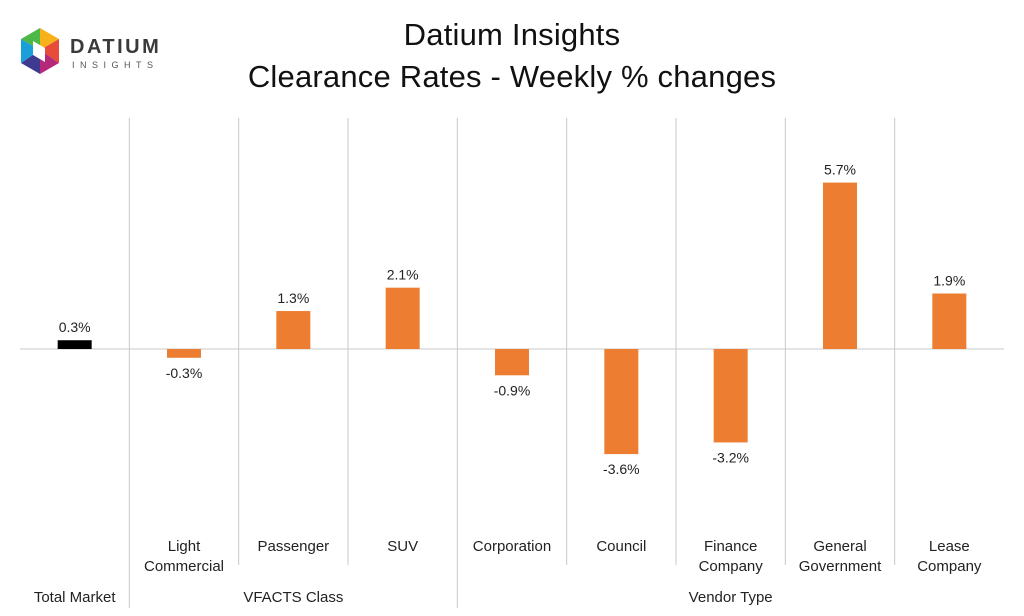 The height and width of the screenshot is (616, 1024). I want to click on category-label-4: Corporation, so click(512, 546).